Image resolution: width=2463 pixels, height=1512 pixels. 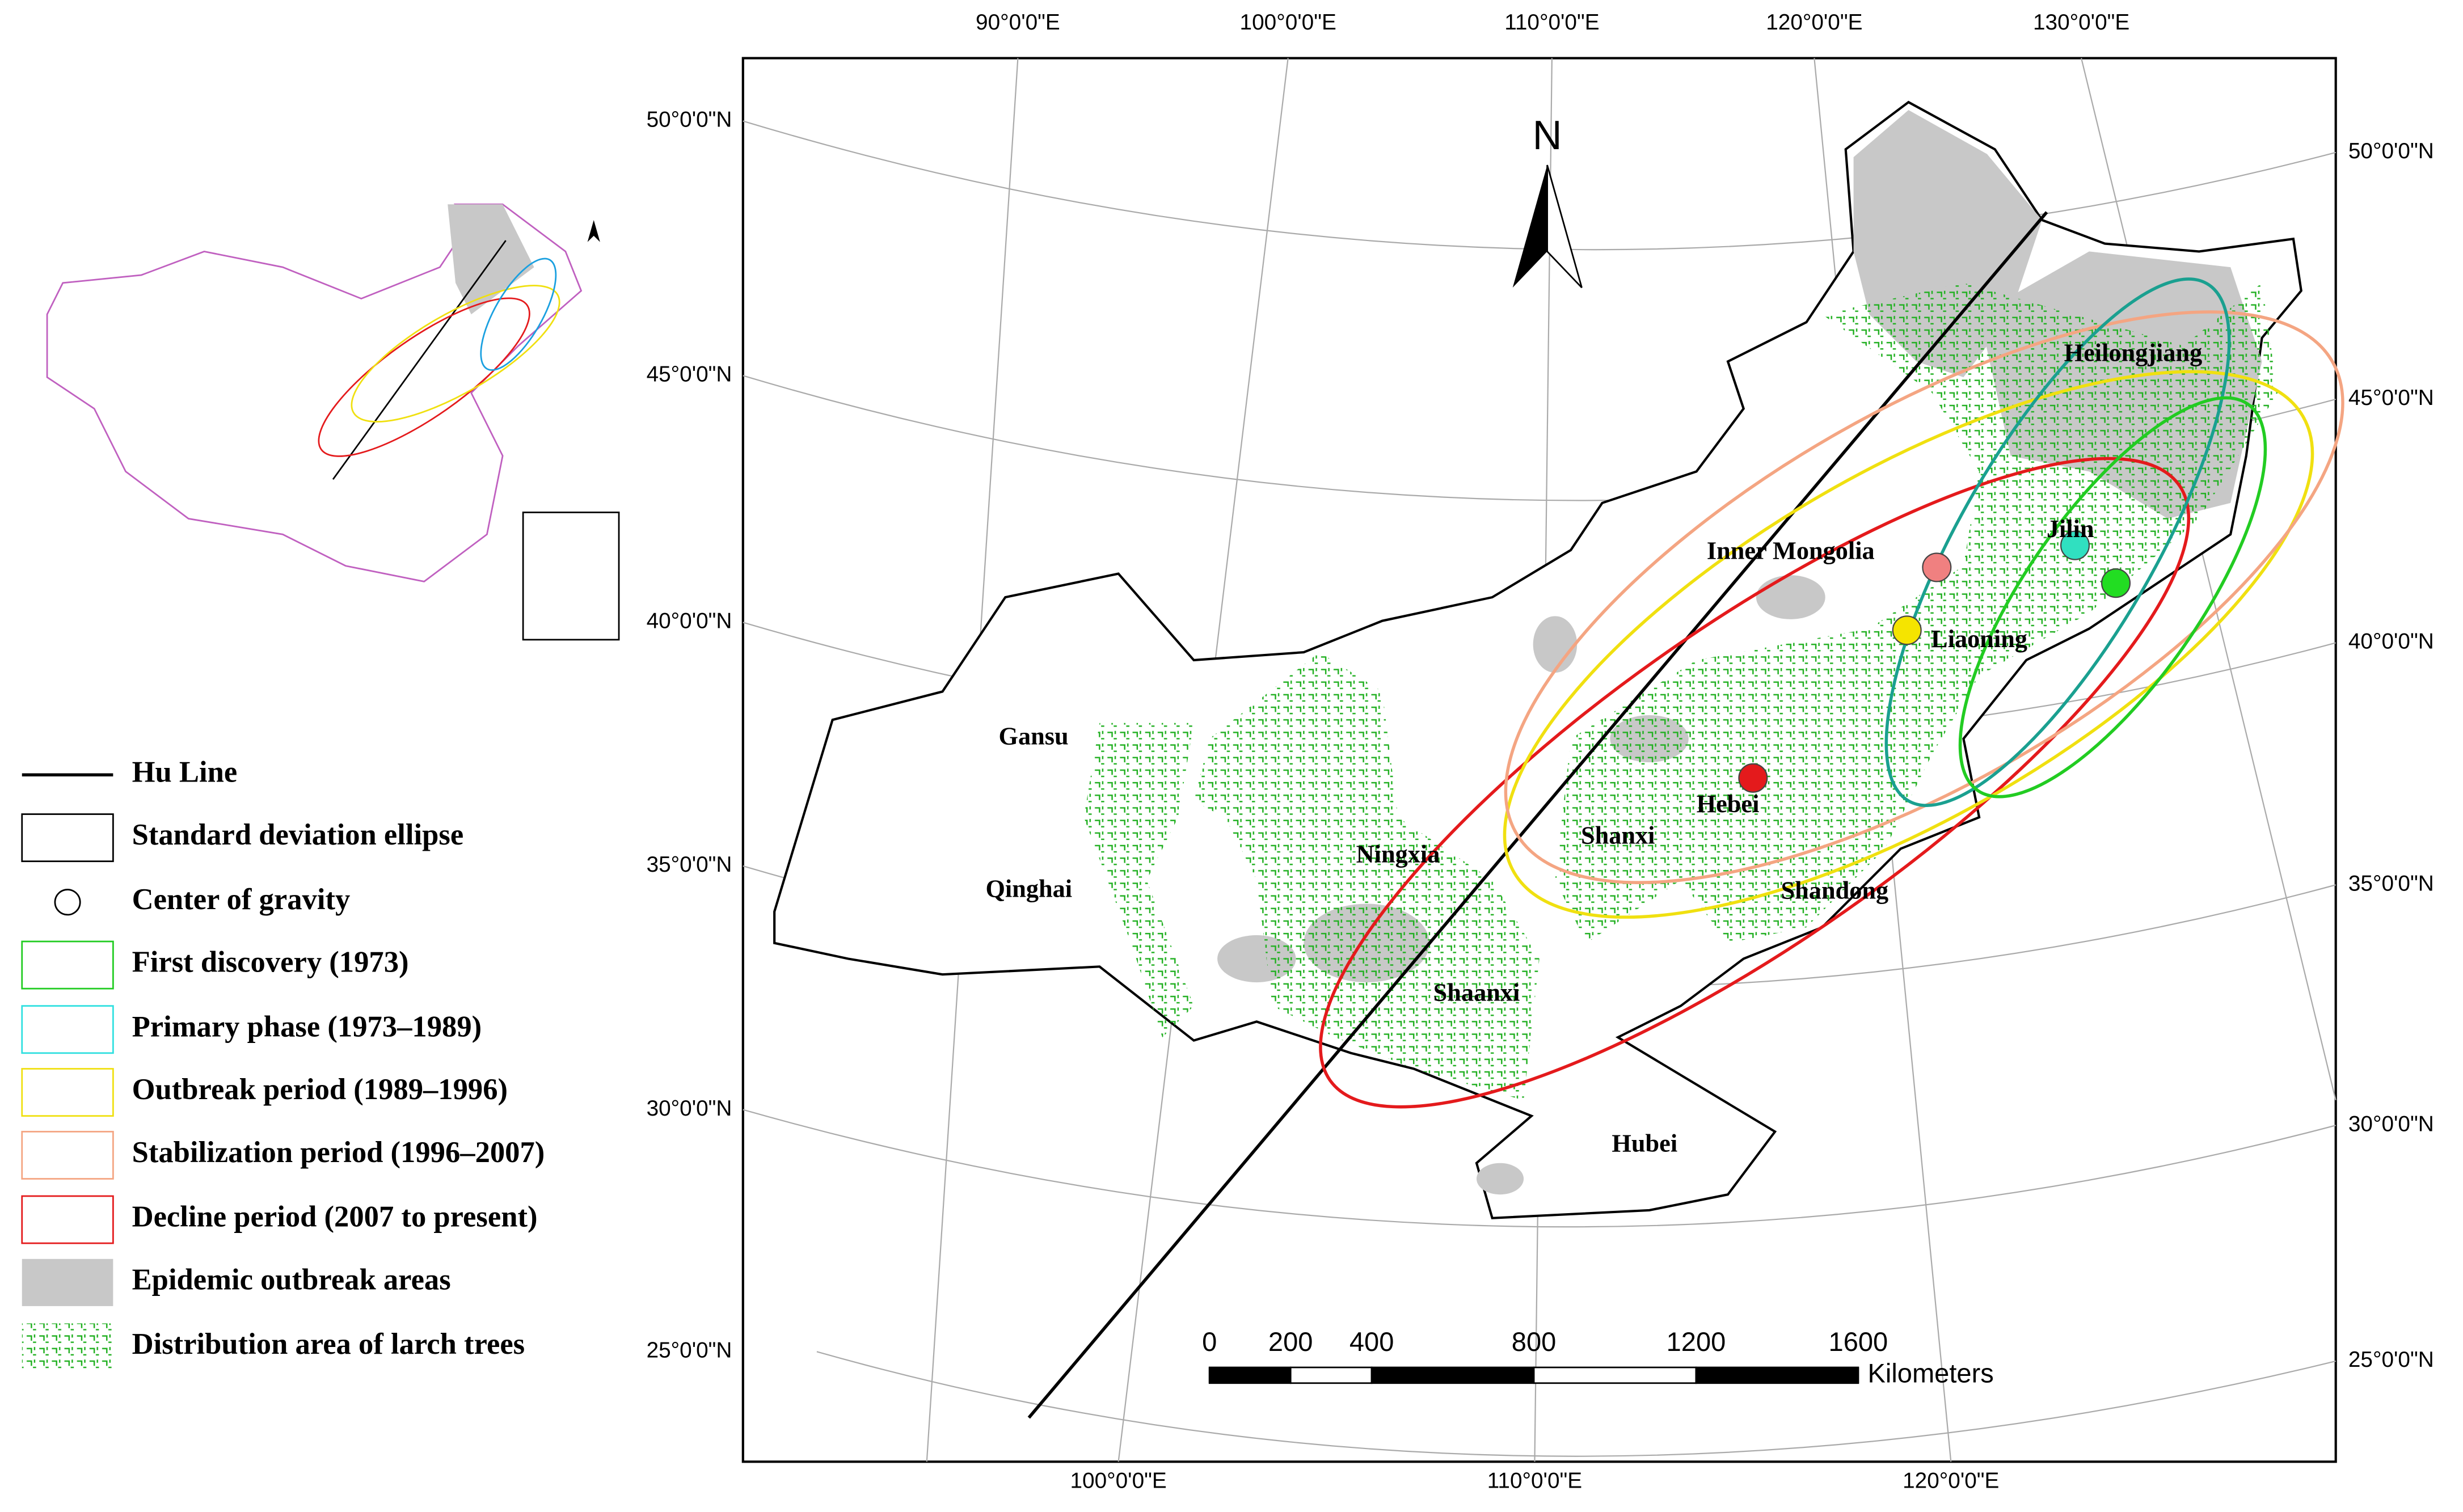 I want to click on province-label: Shaanxi, so click(x=1476, y=992).